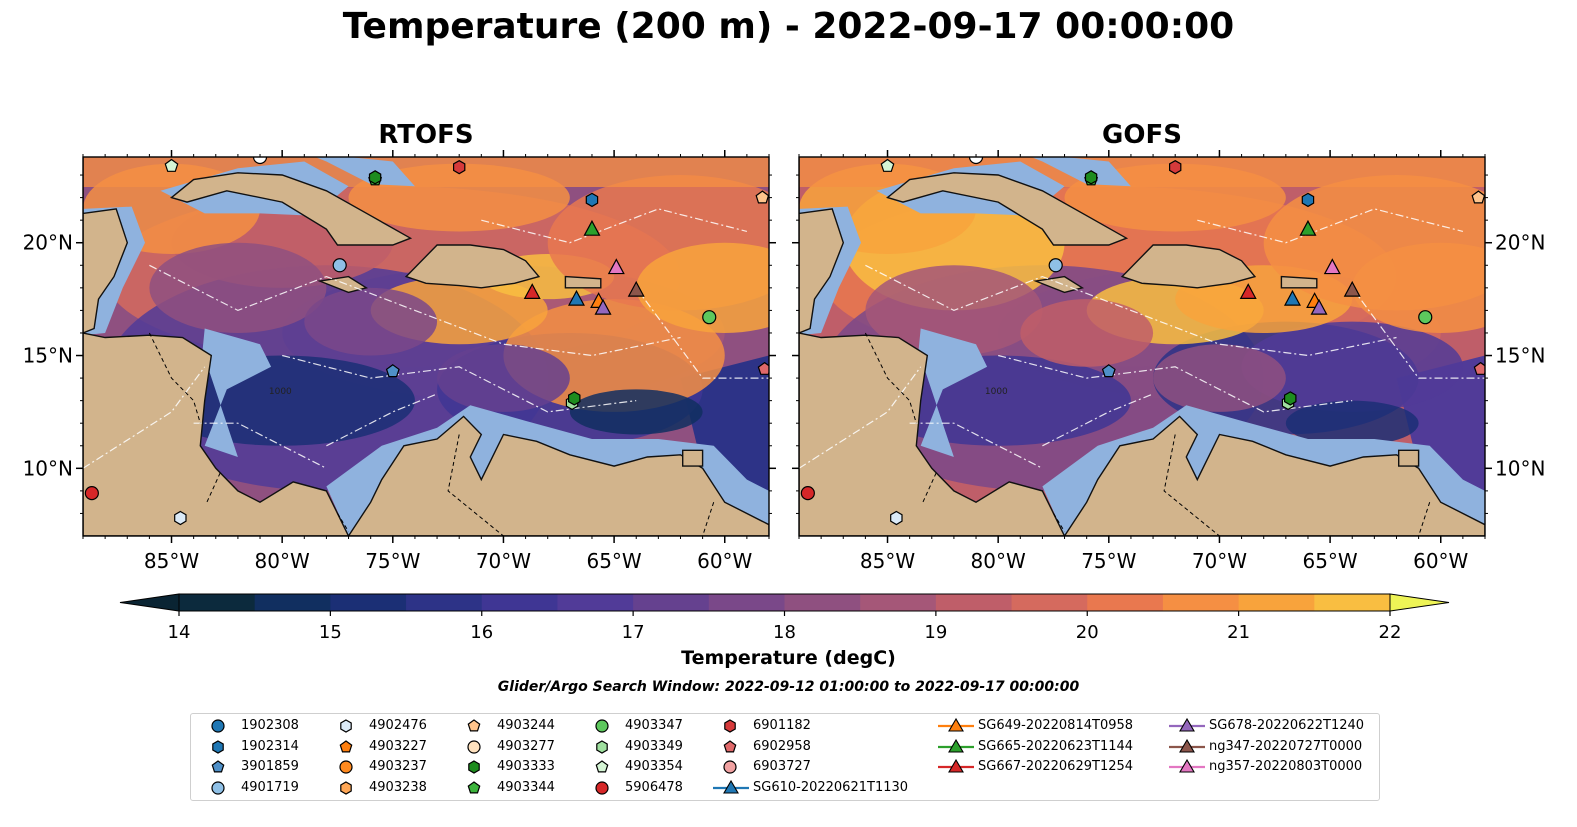 The image size is (1577, 827). What do you see at coordinates (654, 746) in the screenshot?
I see `legend-label: 4903349` at bounding box center [654, 746].